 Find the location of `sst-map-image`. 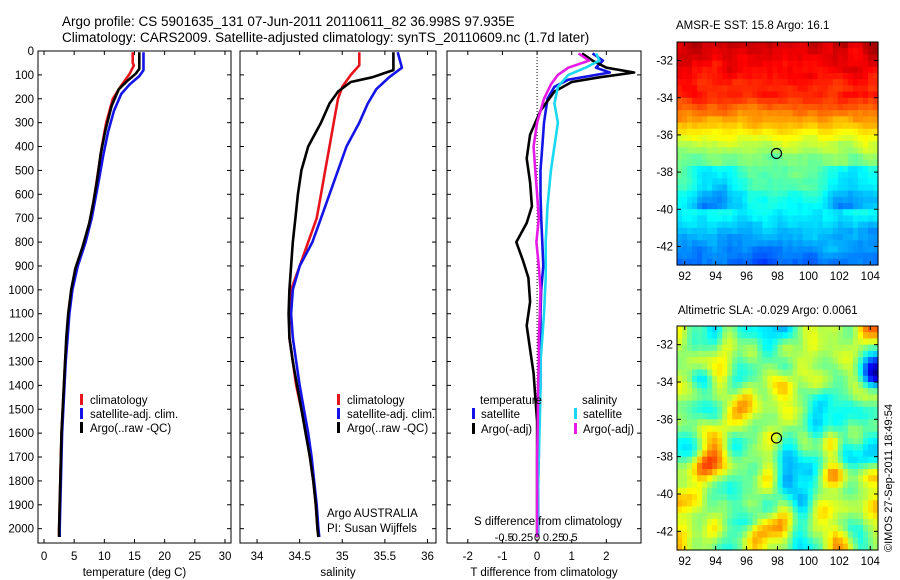

sst-map-image is located at coordinates (778, 154).